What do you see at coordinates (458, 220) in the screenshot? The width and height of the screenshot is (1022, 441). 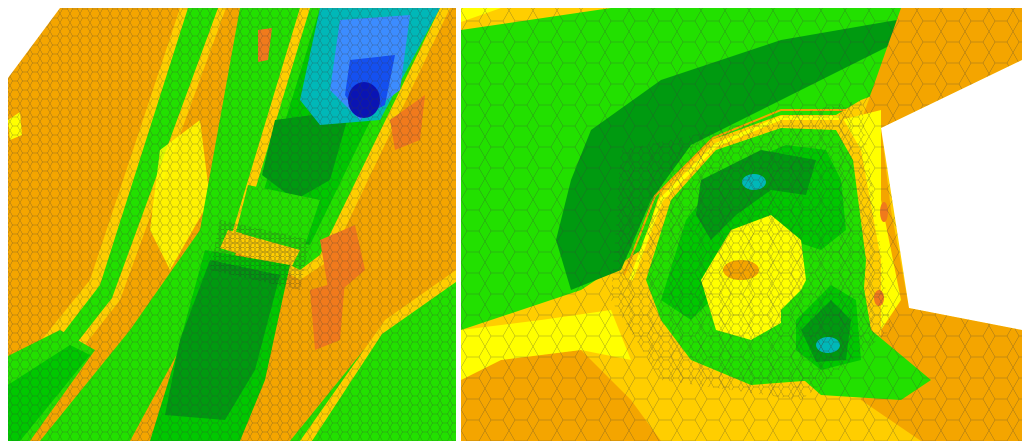 I see `panel-divider` at bounding box center [458, 220].